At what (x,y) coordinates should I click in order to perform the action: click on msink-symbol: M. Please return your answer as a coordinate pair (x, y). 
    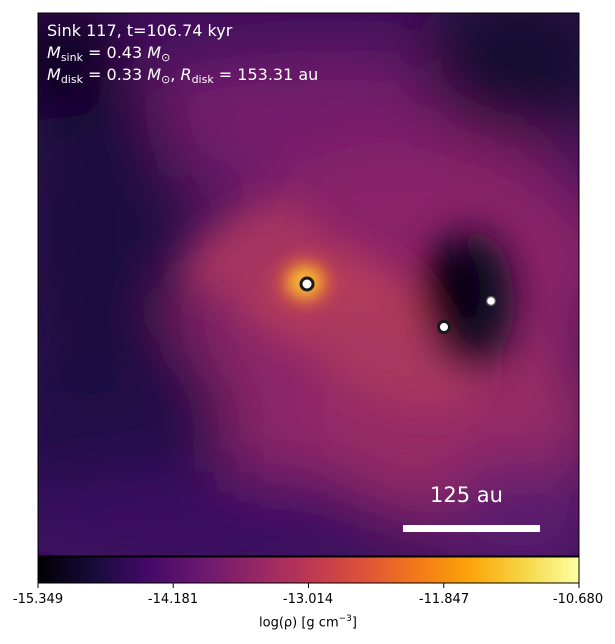
    Looking at the image, I should click on (54, 52).